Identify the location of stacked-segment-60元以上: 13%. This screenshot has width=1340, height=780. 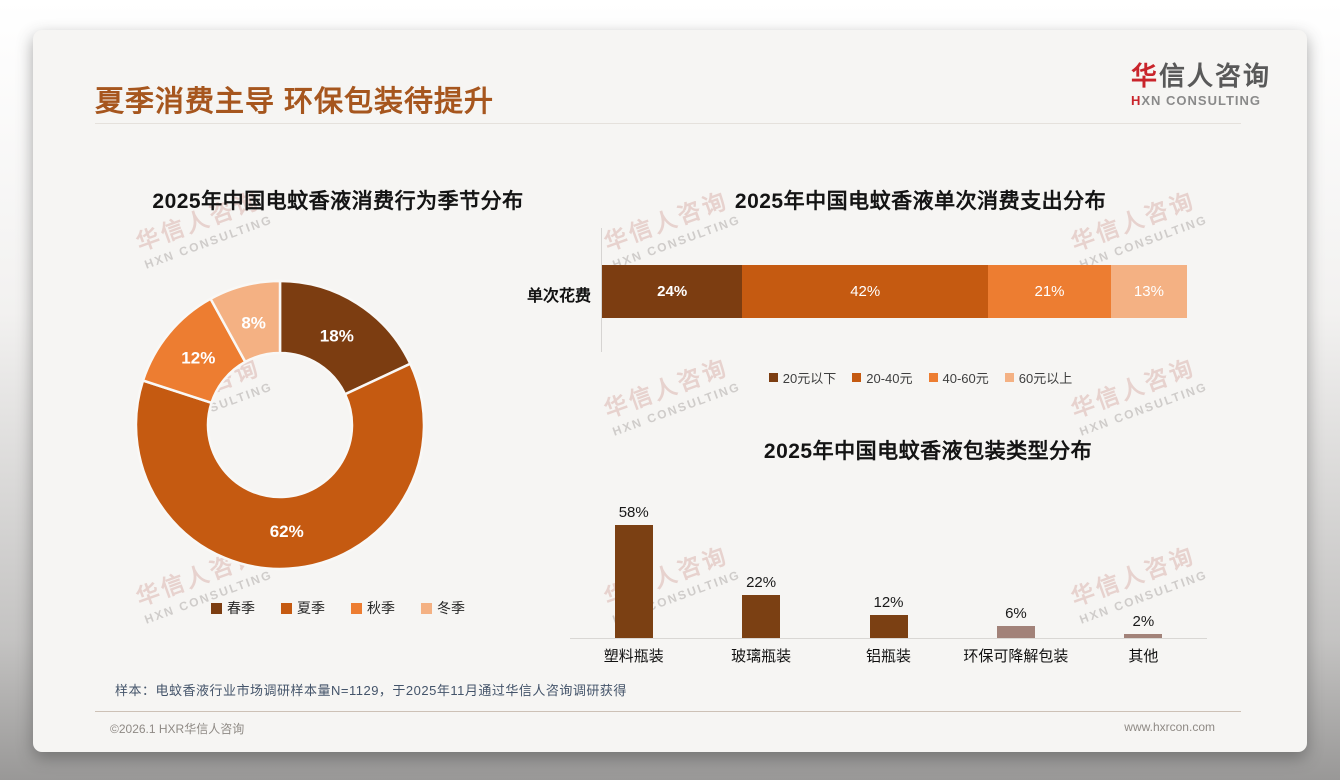
(1148, 291).